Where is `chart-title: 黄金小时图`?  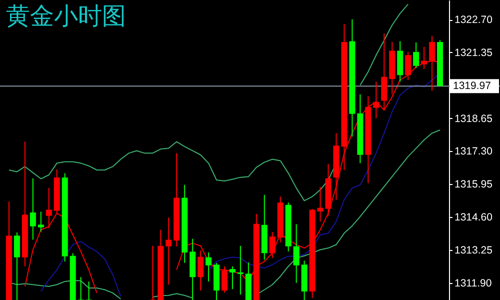 chart-title: 黄金小时图 is located at coordinates (66, 16).